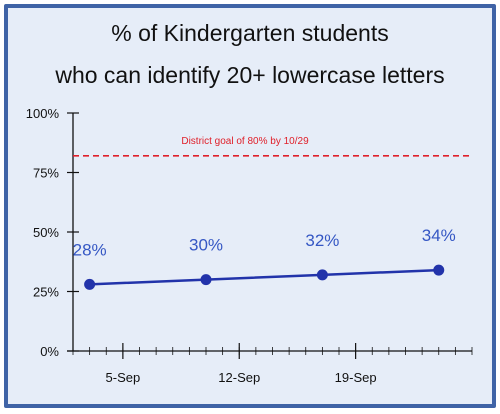 This screenshot has width=500, height=414. What do you see at coordinates (245, 141) in the screenshot?
I see `goal-label: District goal of 80% by 10/29` at bounding box center [245, 141].